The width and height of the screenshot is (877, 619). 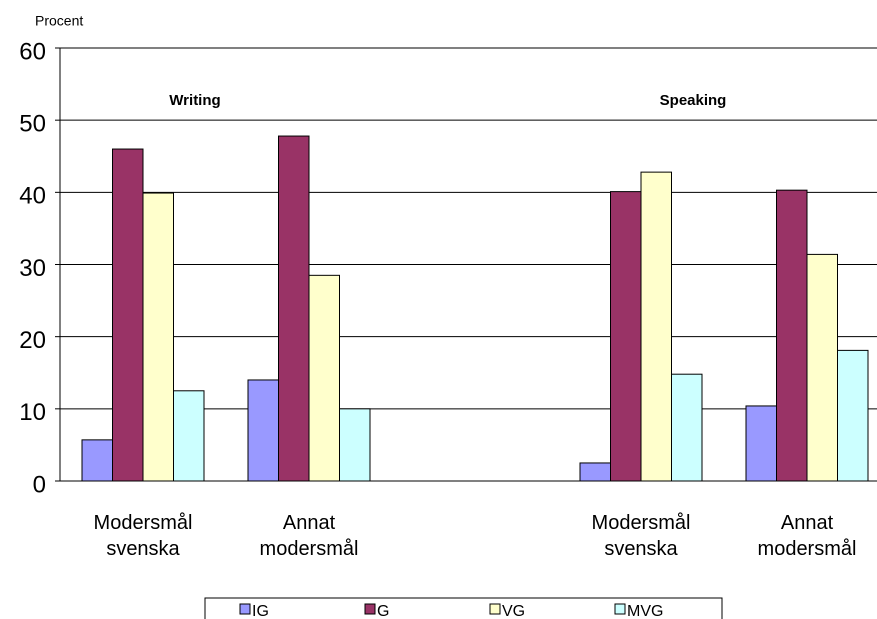 What do you see at coordinates (39, 484) in the screenshot?
I see `y-tick-label: 0` at bounding box center [39, 484].